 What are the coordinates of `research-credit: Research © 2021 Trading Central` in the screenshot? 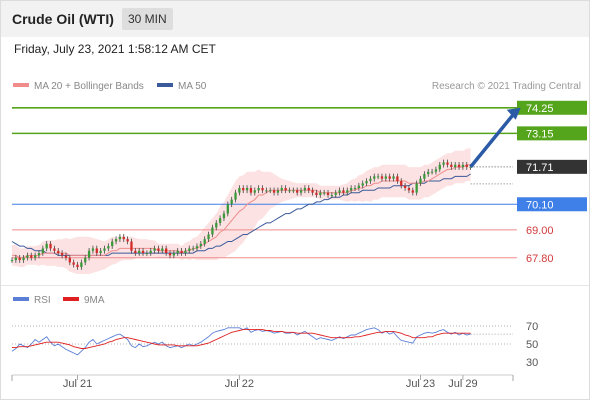 It's located at (506, 86).